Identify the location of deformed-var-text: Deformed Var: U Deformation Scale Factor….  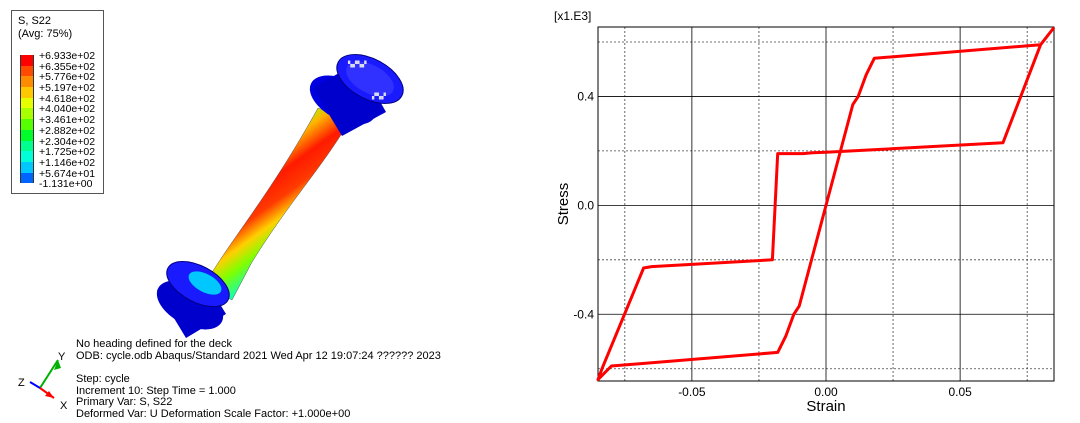
(213, 414).